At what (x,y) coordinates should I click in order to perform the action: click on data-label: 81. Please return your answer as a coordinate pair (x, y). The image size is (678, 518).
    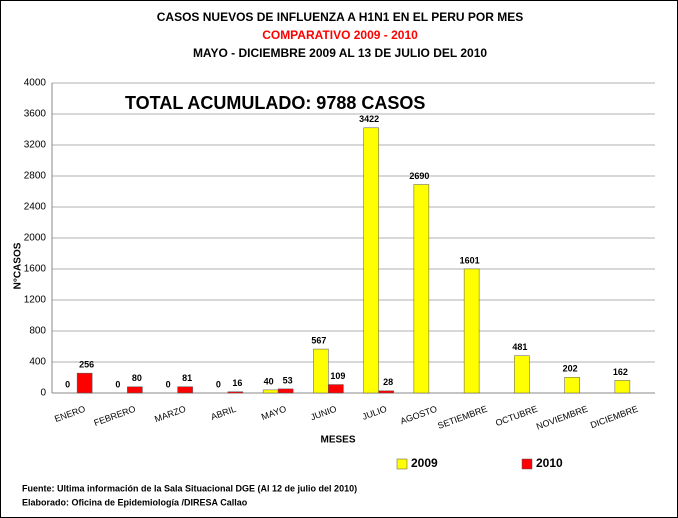
    Looking at the image, I should click on (187, 378).